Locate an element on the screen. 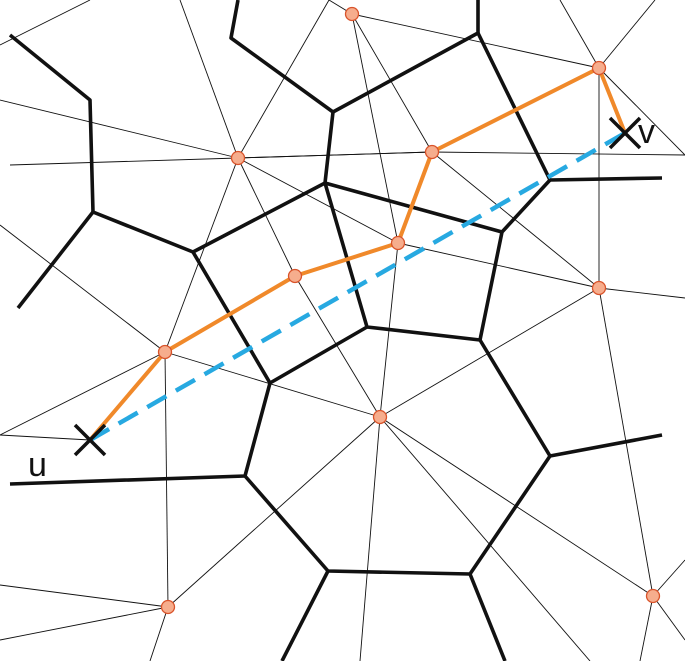 Image resolution: width=685 pixels, height=661 pixels. label-v: v is located at coordinates (646, 132).